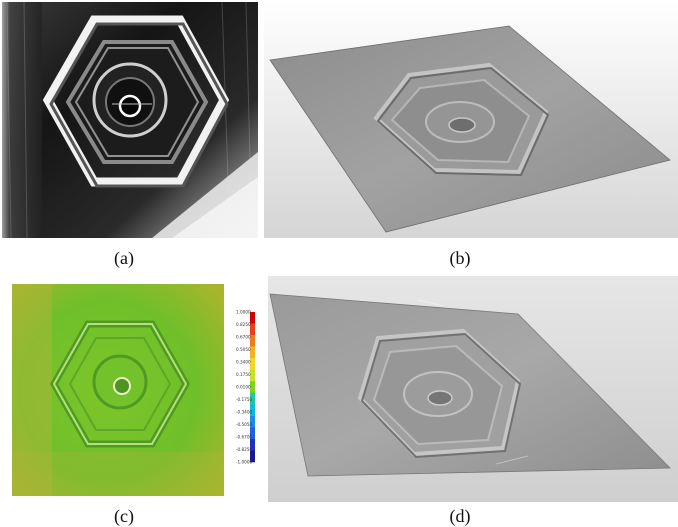 This screenshot has width=678, height=527. Describe the element at coordinates (244, 462) in the screenshot. I see `colorbar-tick-label: -1.0000` at that location.